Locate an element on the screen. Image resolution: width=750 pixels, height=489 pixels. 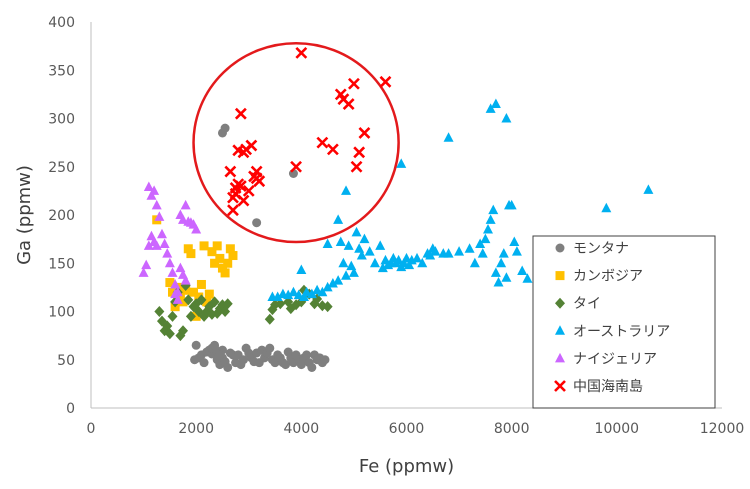
legend-label: オーストラリア is located at coordinates (621, 332).